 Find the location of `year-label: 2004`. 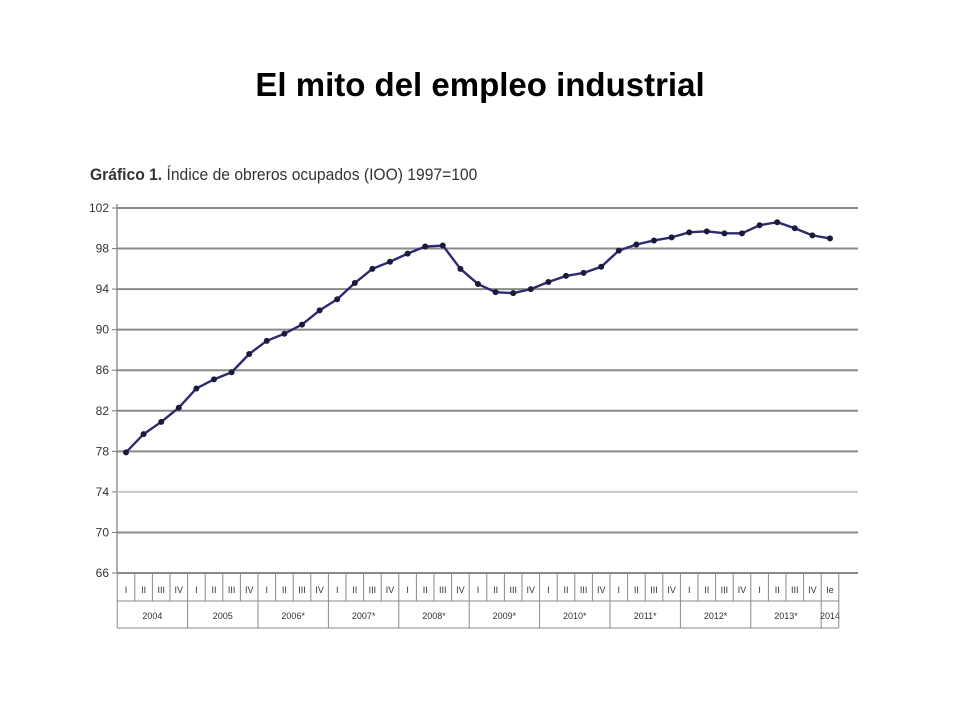

year-label: 2004 is located at coordinates (152, 616).